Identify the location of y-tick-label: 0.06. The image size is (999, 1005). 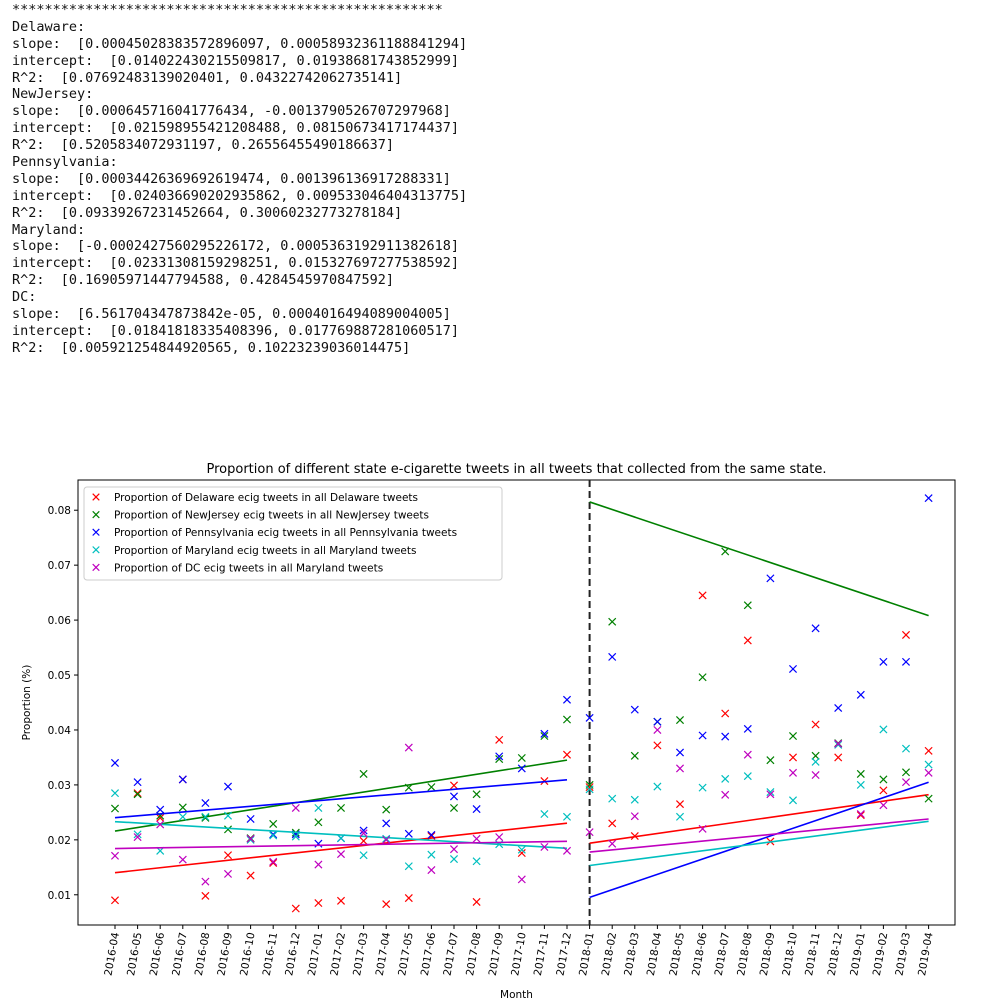
(60, 621).